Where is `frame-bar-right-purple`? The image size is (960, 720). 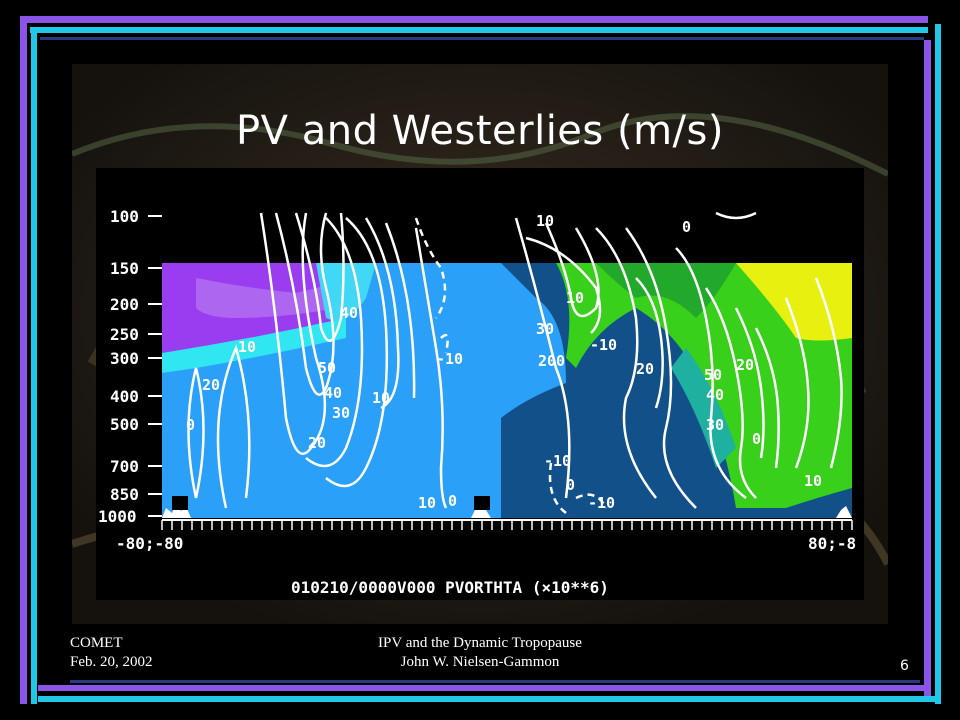
frame-bar-right-purple is located at coordinates (927, 370).